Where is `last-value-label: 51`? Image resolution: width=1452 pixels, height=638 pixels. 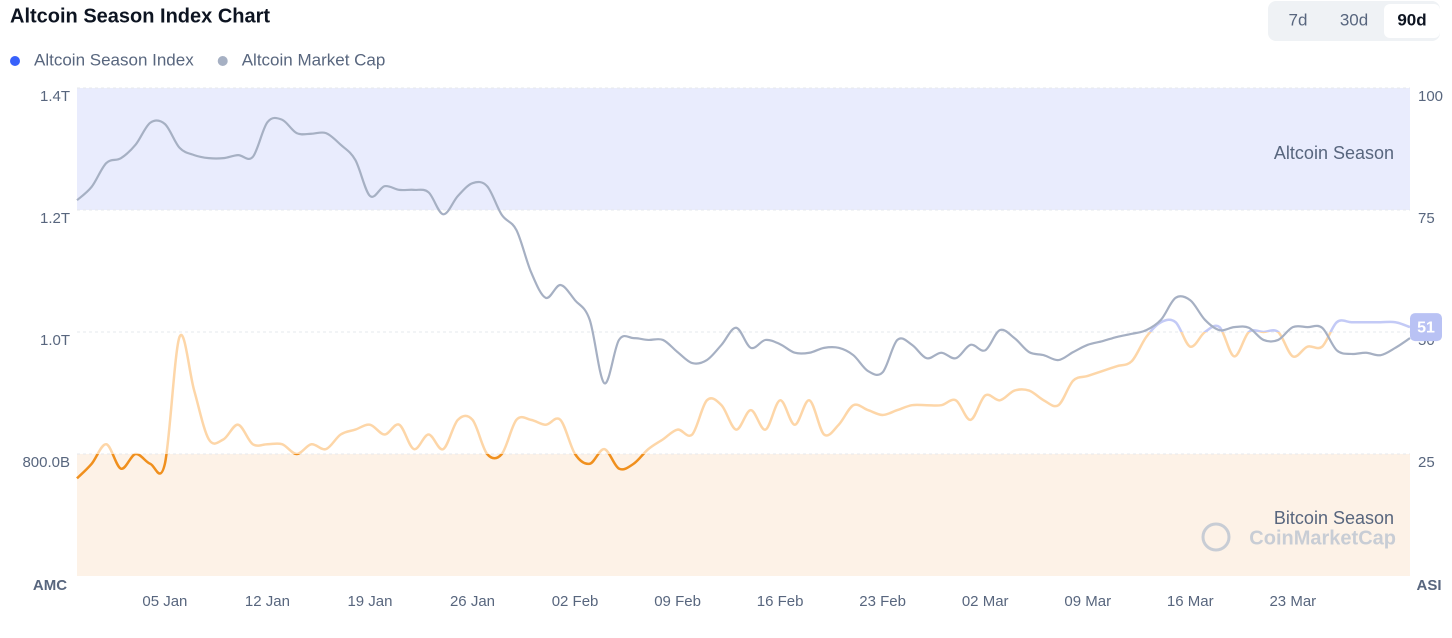
last-value-label: 51 is located at coordinates (1426, 327).